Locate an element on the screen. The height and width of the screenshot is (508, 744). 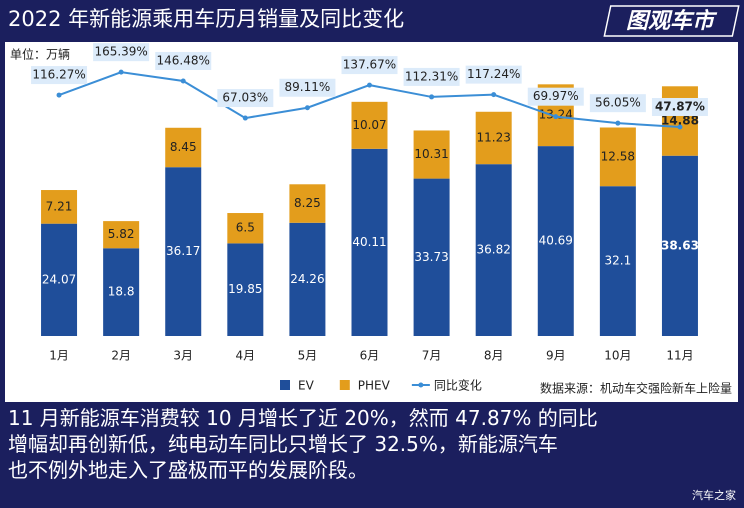
data-label: 24.07 is located at coordinates (59, 279).